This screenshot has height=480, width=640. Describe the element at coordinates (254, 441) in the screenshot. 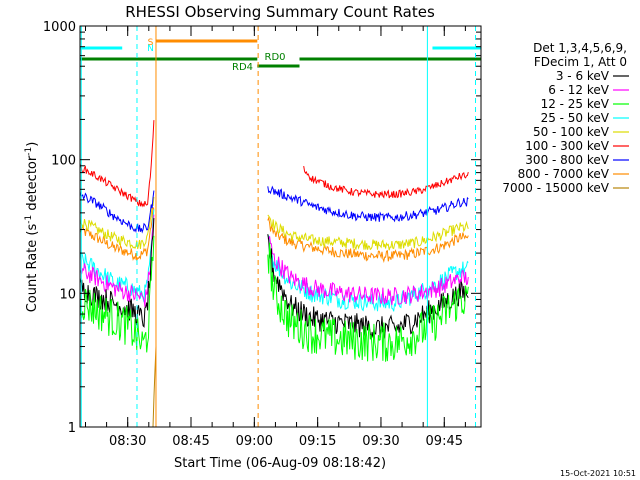

I see `x-tick-label: 09:00` at that location.